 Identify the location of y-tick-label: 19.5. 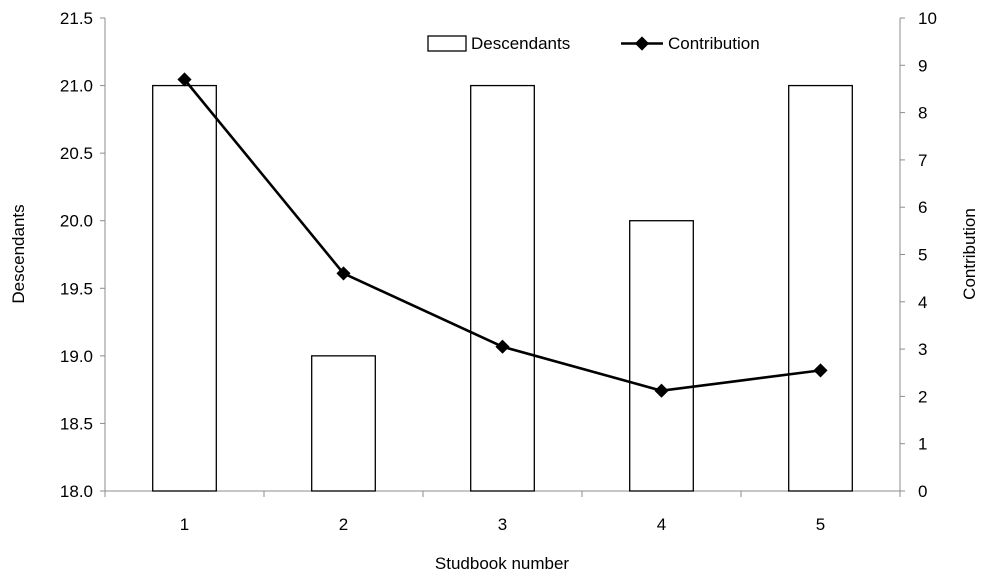
(76, 288).